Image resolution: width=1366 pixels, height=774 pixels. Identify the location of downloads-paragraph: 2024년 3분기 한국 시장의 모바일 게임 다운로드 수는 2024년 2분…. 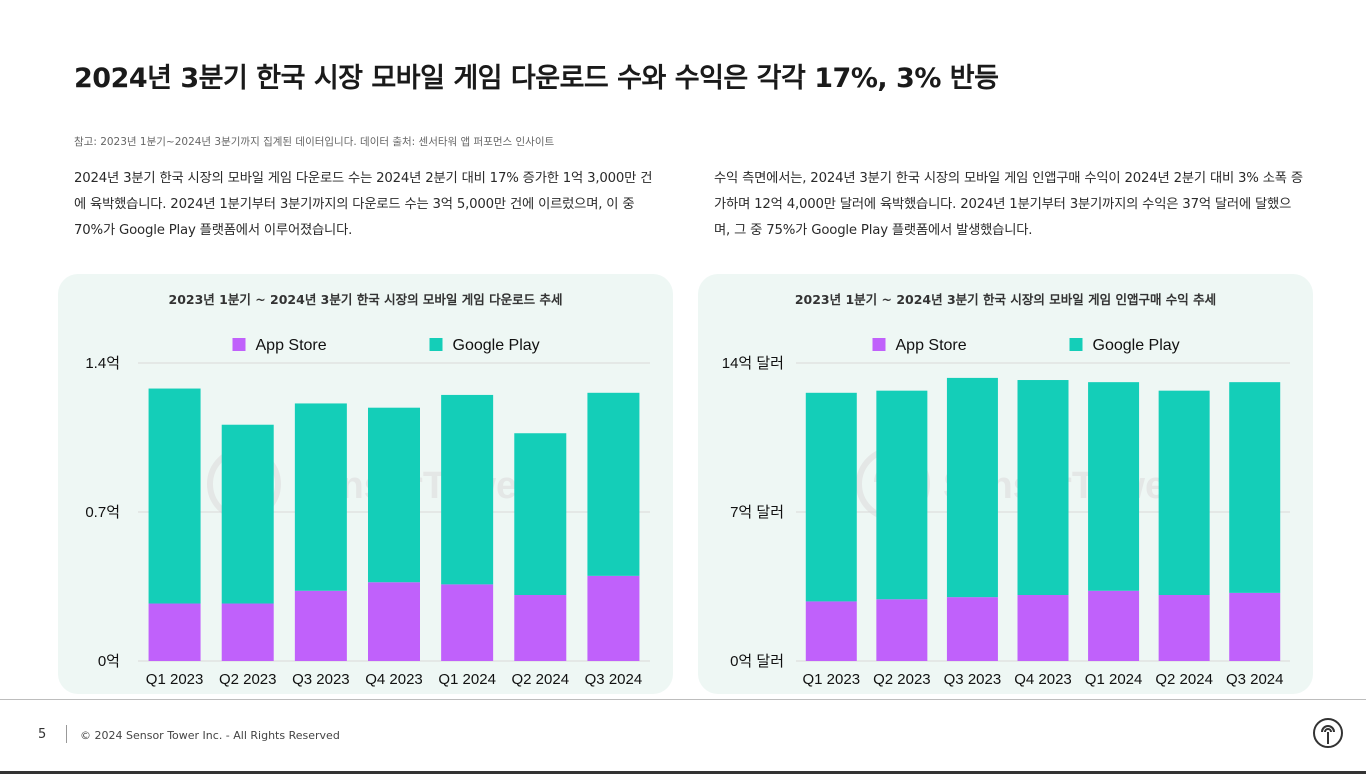
(363, 204).